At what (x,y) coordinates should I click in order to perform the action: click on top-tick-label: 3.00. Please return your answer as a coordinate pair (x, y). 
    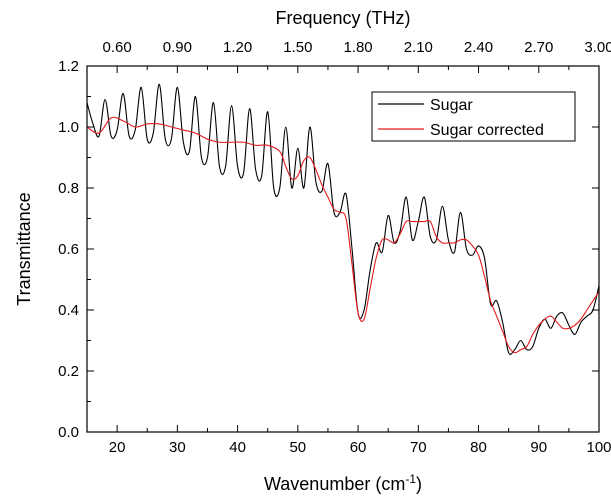
    Looking at the image, I should click on (597, 47).